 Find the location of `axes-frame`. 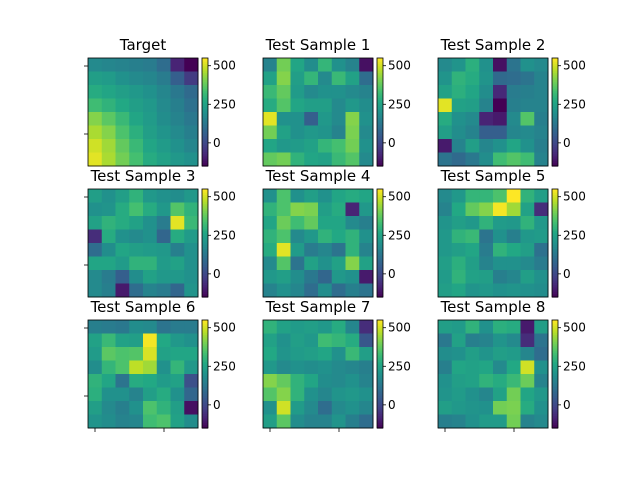

axes-frame is located at coordinates (493, 374).